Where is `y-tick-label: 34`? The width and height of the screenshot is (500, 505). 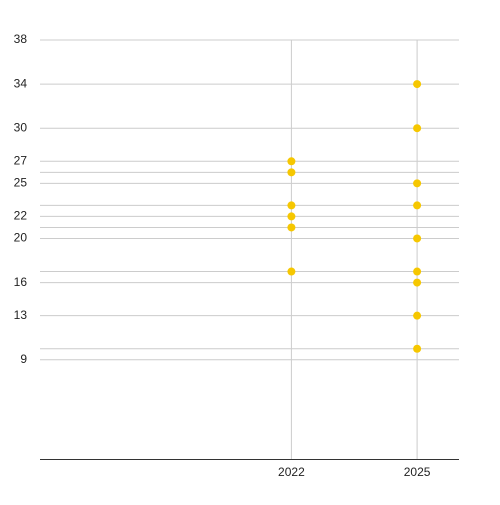 y-tick-label: 34 is located at coordinates (21, 83).